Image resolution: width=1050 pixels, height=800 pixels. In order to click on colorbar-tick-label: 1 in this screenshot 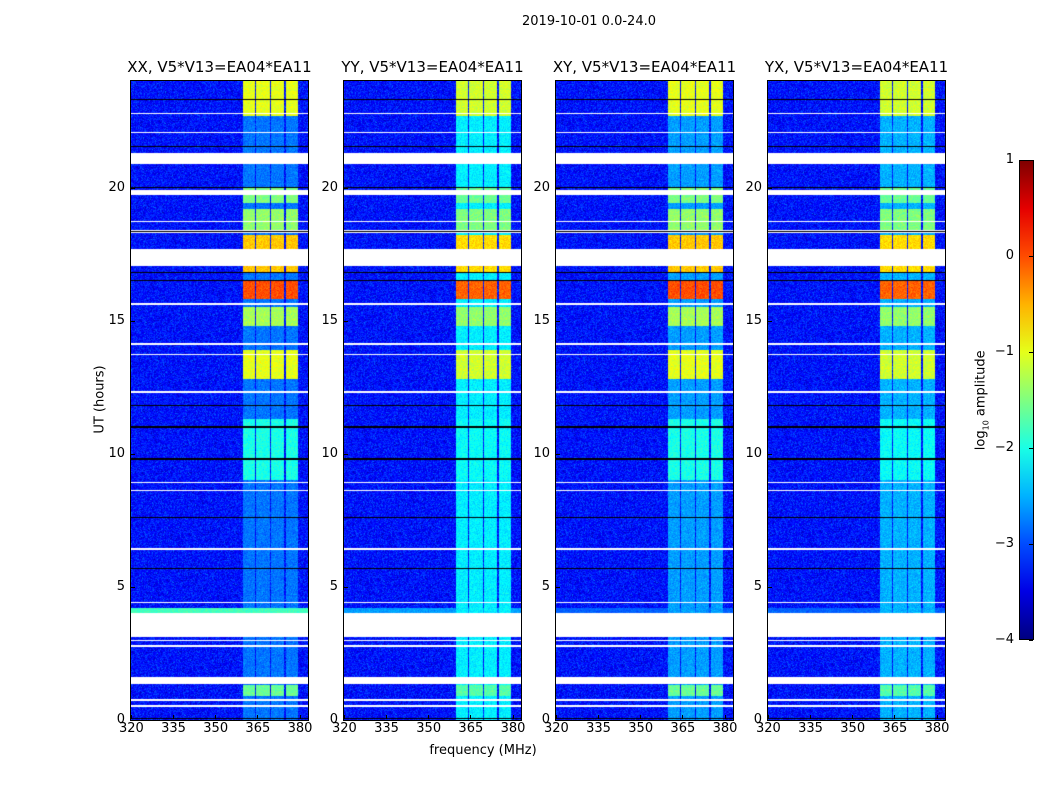, I will do `click(1009, 159)`.